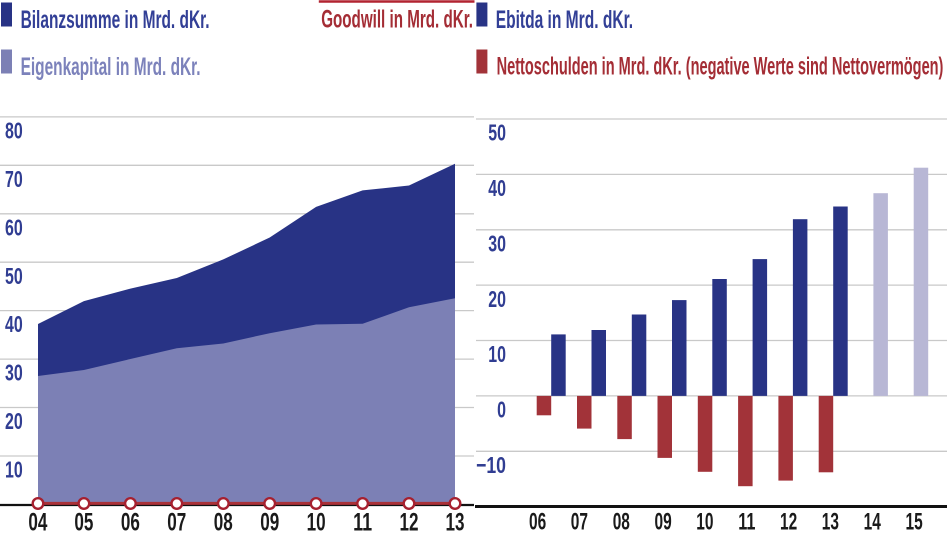  What do you see at coordinates (14, 227) in the screenshot?
I see `svg-text: 60` at bounding box center [14, 227].